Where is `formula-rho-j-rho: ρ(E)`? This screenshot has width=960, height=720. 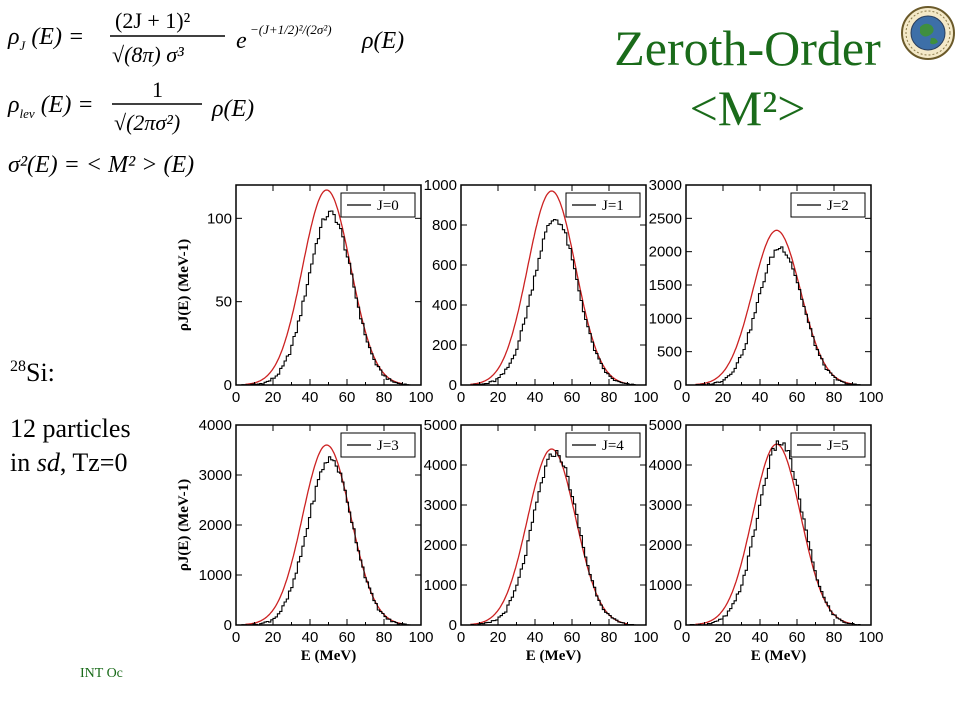 formula-rho-j-rho: ρ(E) is located at coordinates (382, 41).